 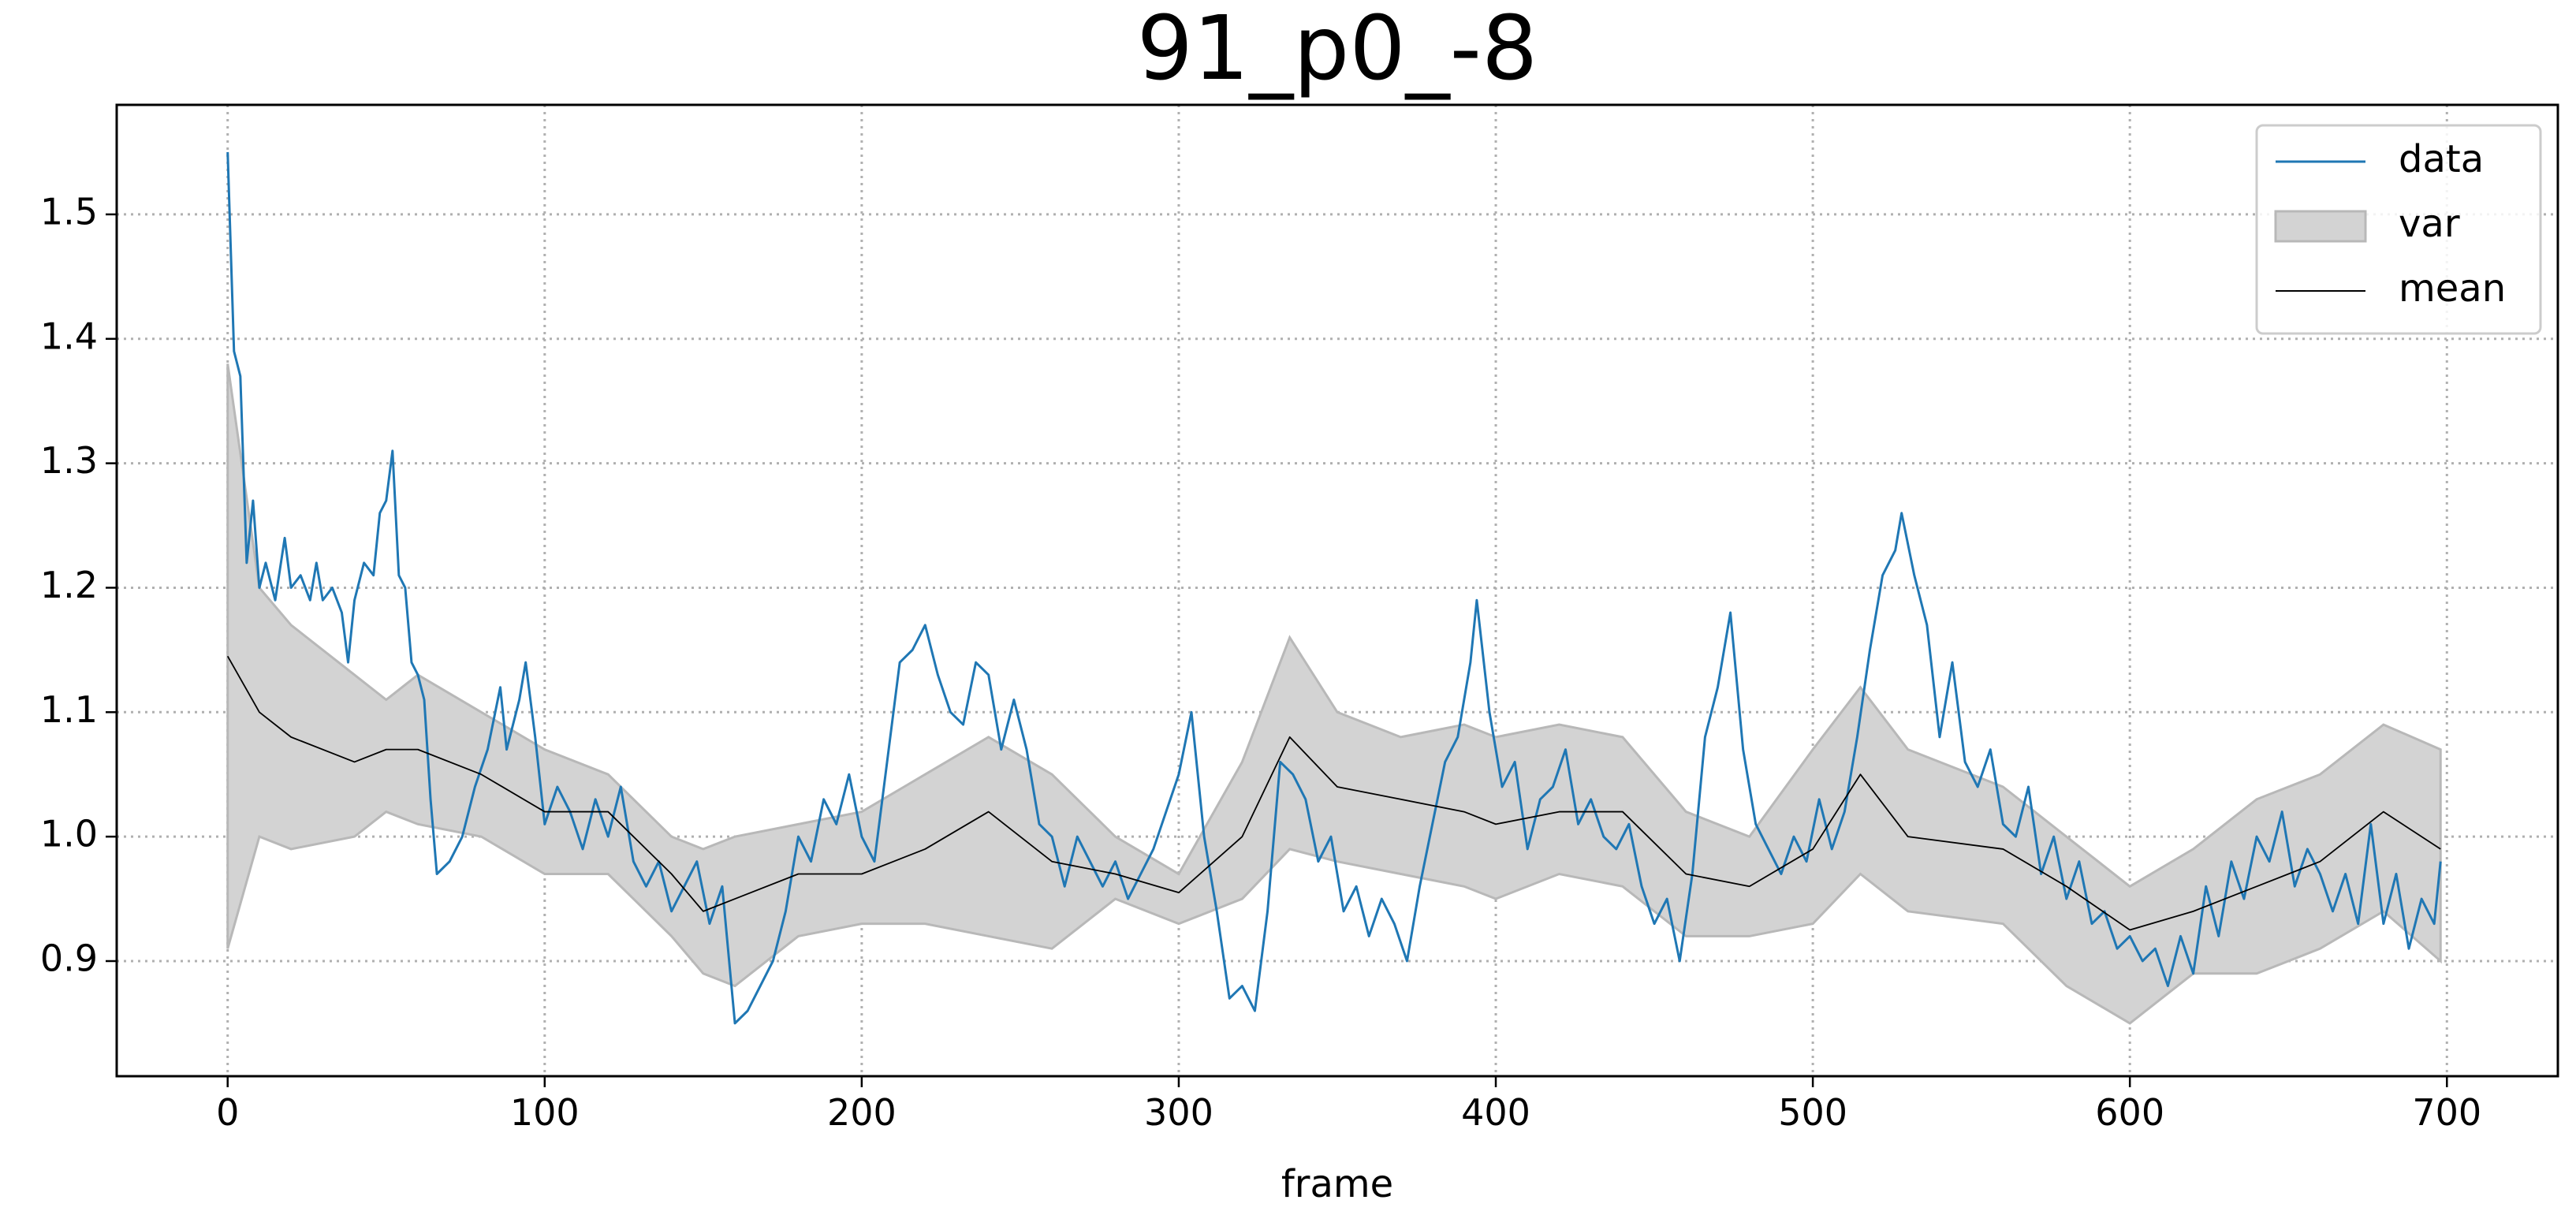 What do you see at coordinates (69, 460) in the screenshot?
I see `y-tick-label: 1.3` at bounding box center [69, 460].